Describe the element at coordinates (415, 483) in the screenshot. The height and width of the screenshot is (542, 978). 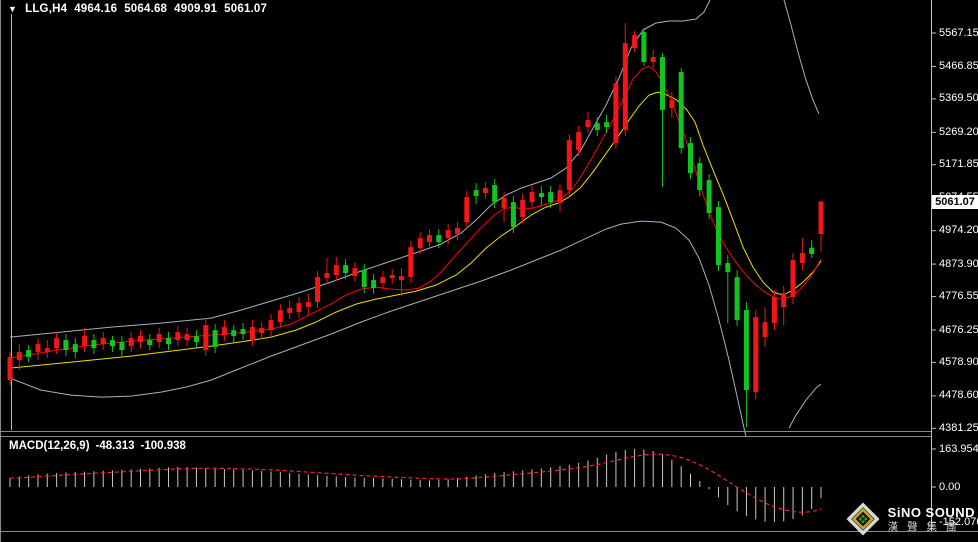
I see `macd-signal-line` at that location.